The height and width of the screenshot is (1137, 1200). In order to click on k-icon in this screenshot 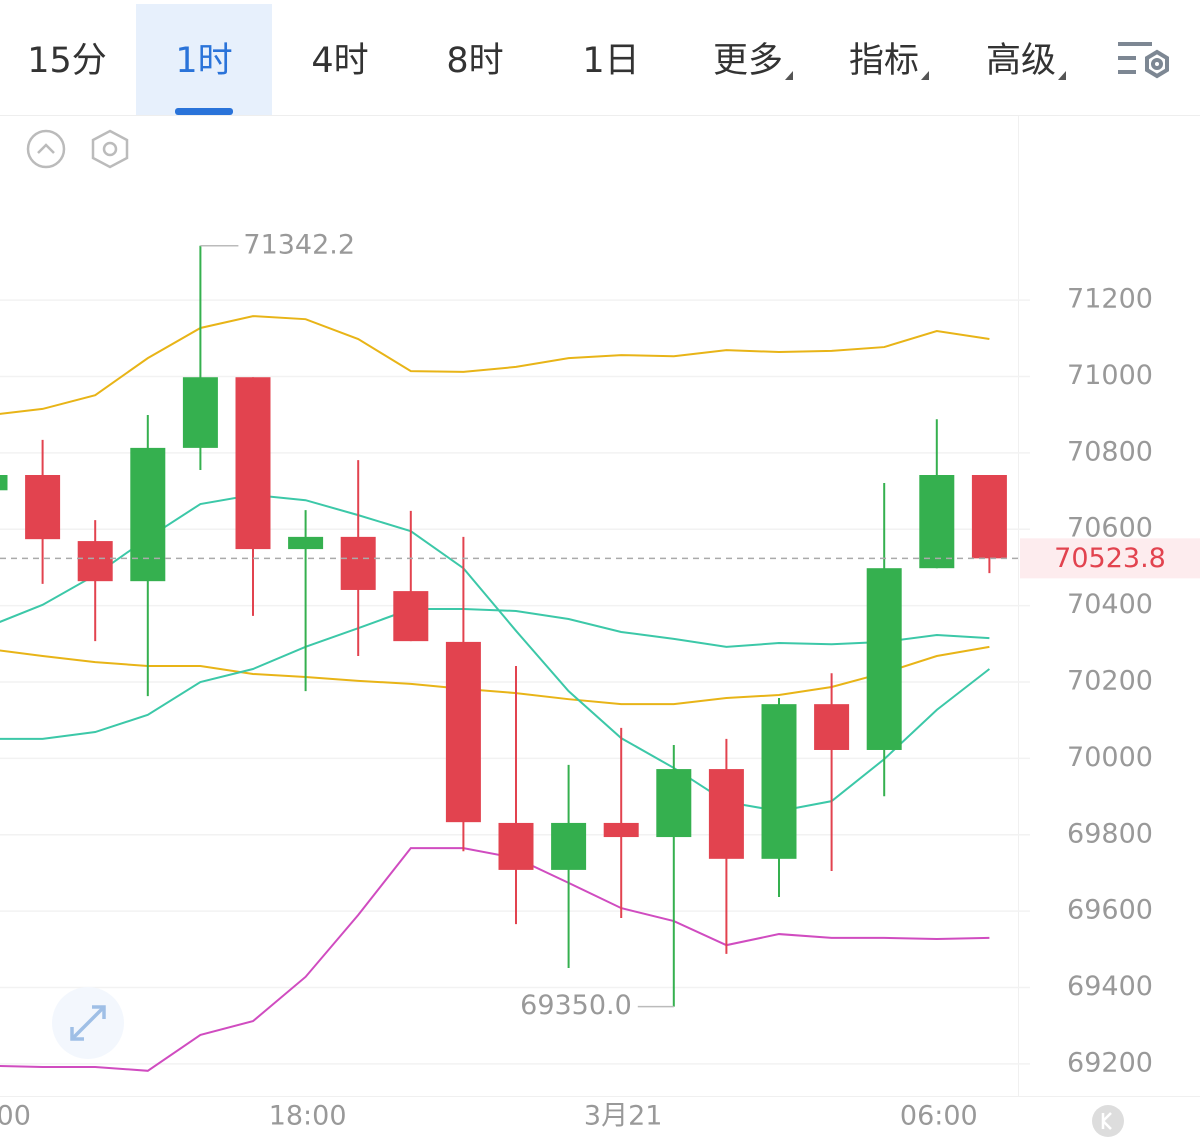, I will do `click(1108, 1121)`.